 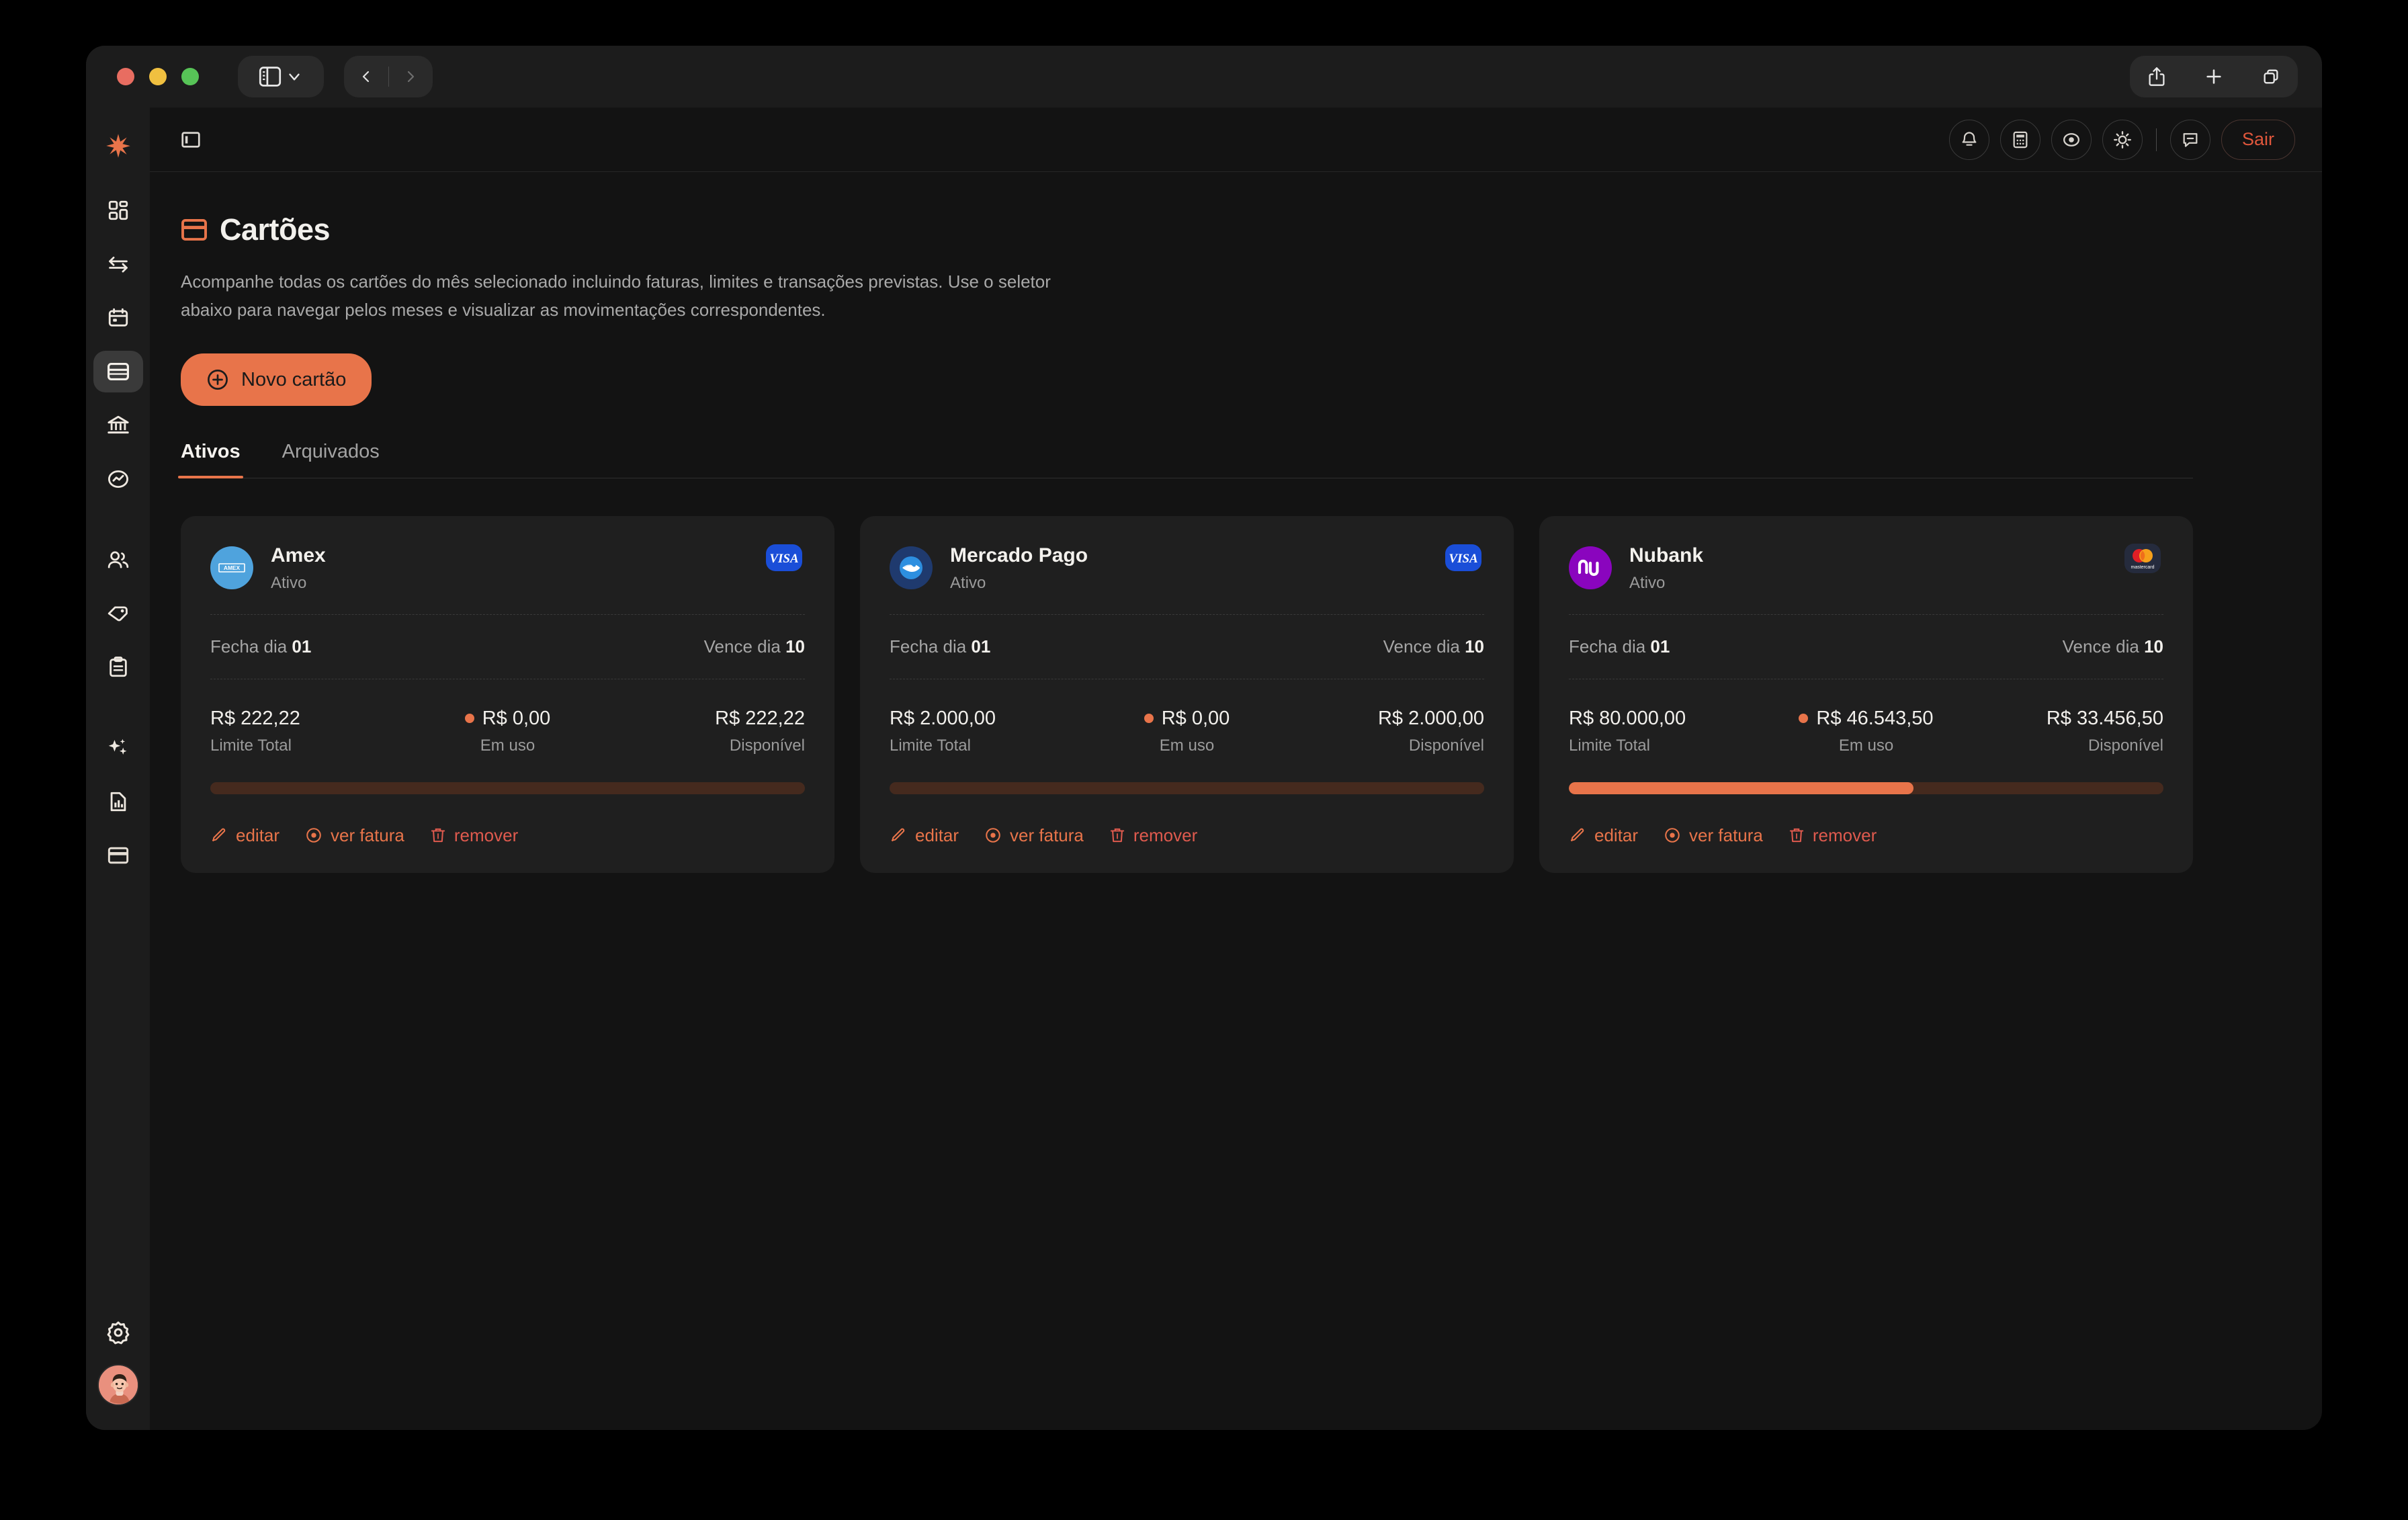 I want to click on logout-button: Sair, so click(x=2258, y=139).